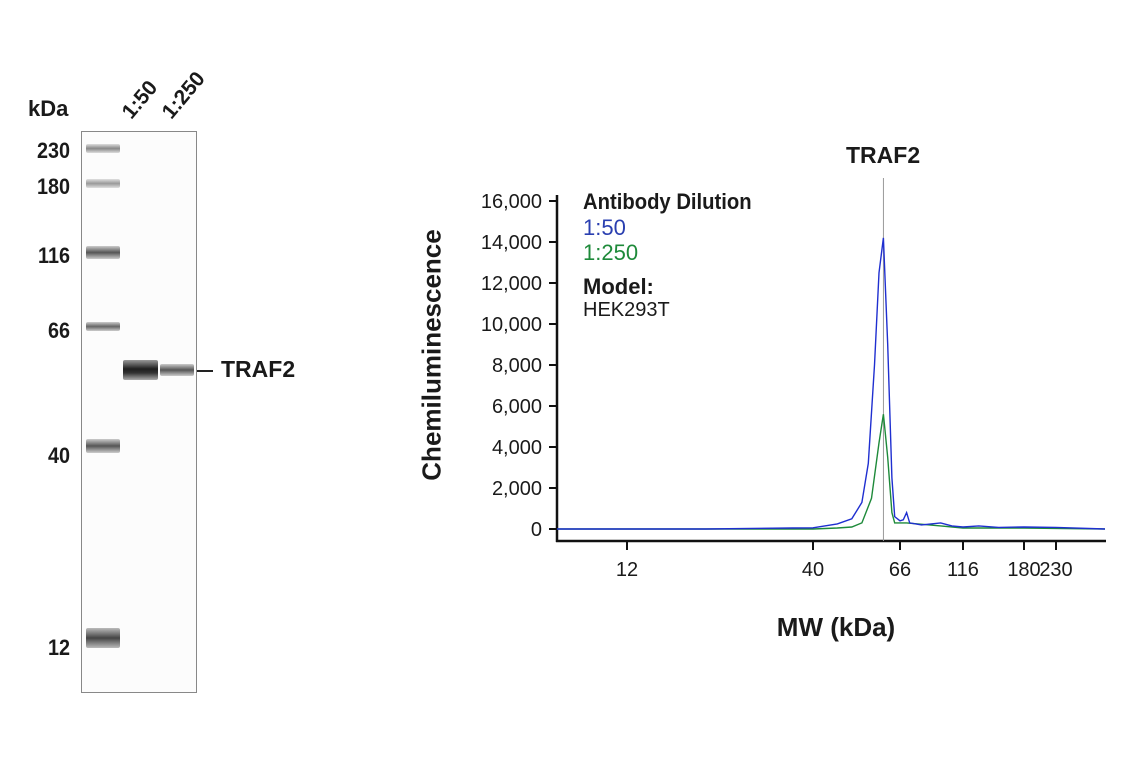 The width and height of the screenshot is (1141, 768). What do you see at coordinates (58, 455) in the screenshot?
I see `marker-label-40: 40` at bounding box center [58, 455].